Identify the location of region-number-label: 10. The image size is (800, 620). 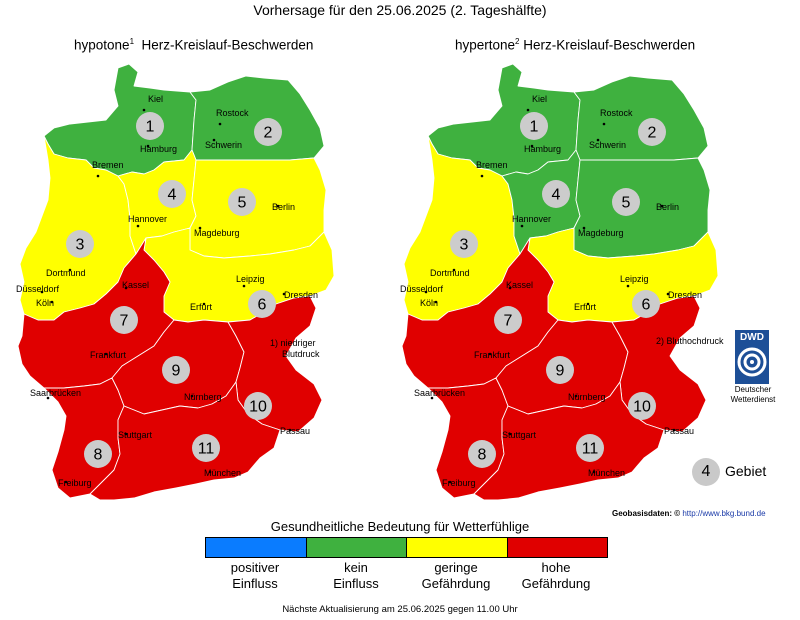
(258, 407).